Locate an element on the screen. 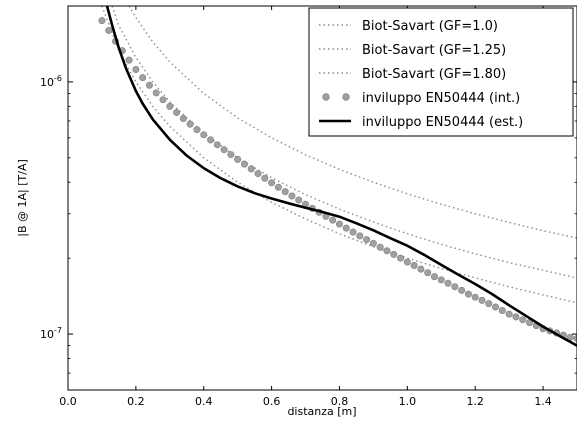 This screenshot has width=577, height=421. legend-label: inviluppo EN50444 (int.) is located at coordinates (441, 98).